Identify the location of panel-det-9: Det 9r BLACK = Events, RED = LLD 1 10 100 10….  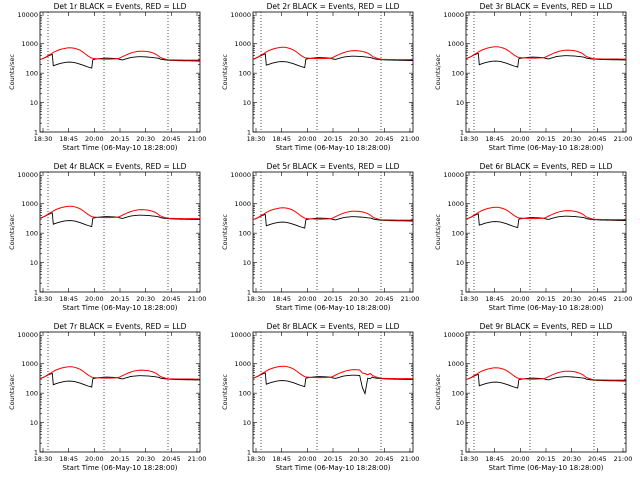
(533, 397).